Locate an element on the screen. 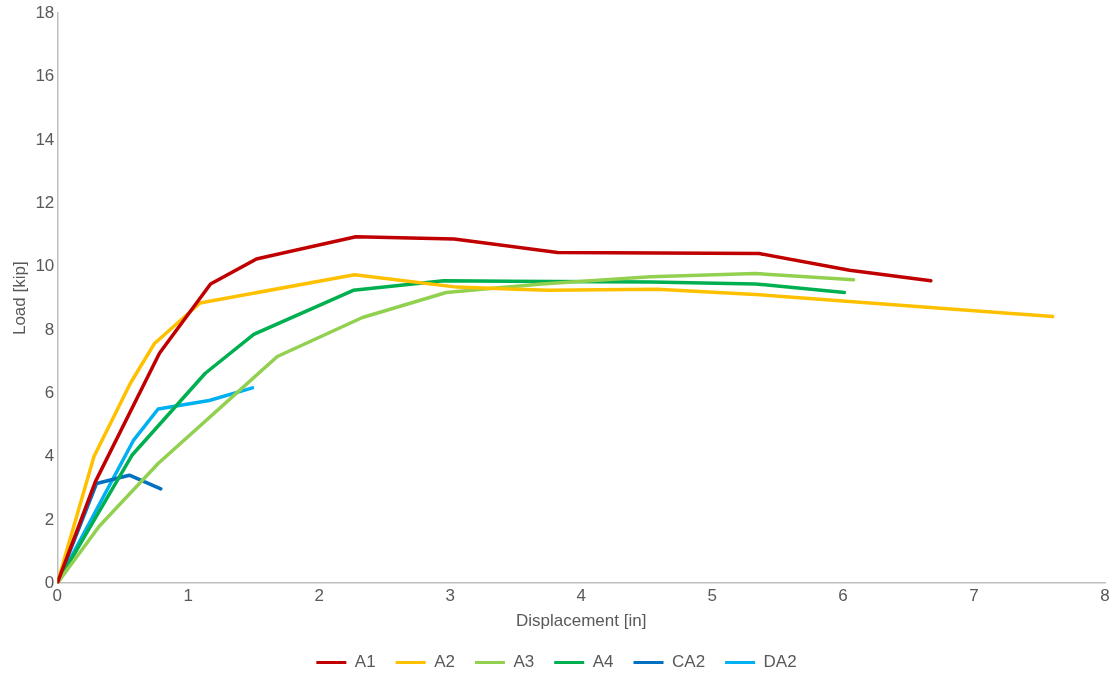 The width and height of the screenshot is (1115, 685). y-tick-label: 12 is located at coordinates (45, 202).